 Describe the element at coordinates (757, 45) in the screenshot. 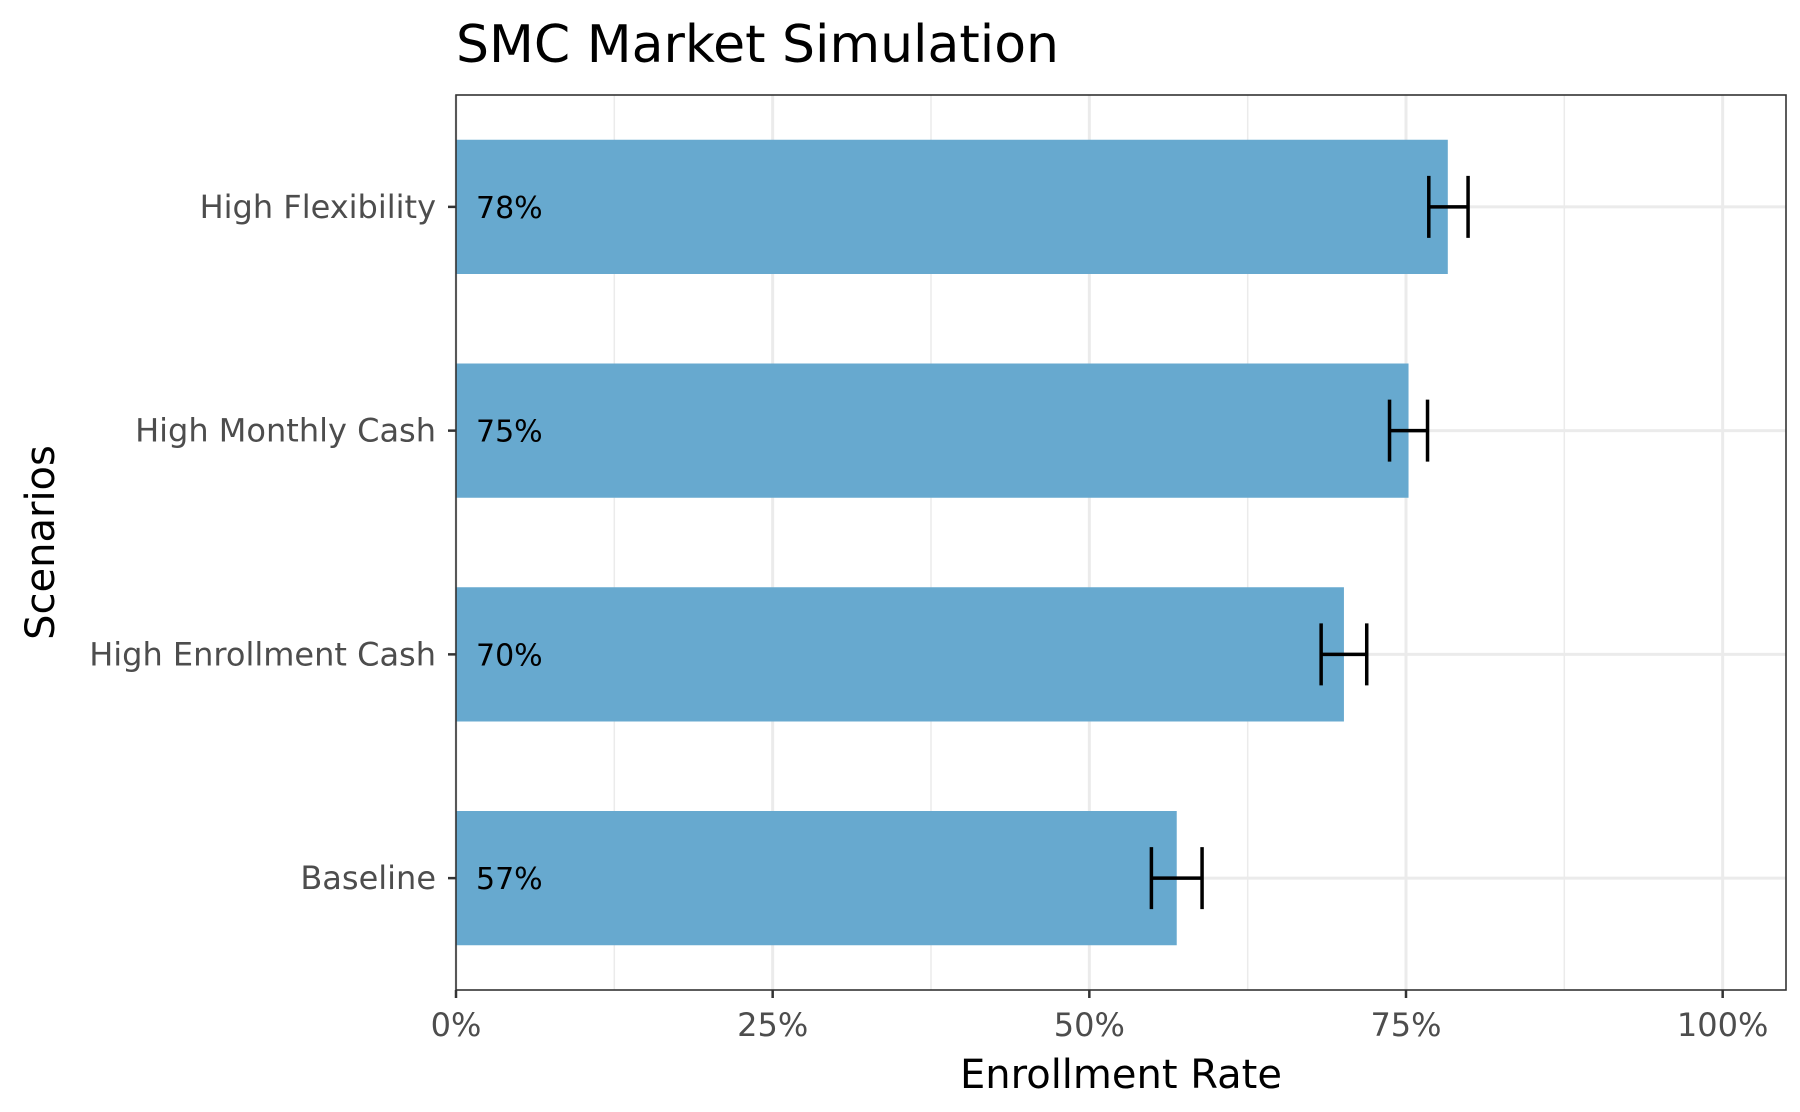

I see `chart-title: SMC Market Simulation` at that location.